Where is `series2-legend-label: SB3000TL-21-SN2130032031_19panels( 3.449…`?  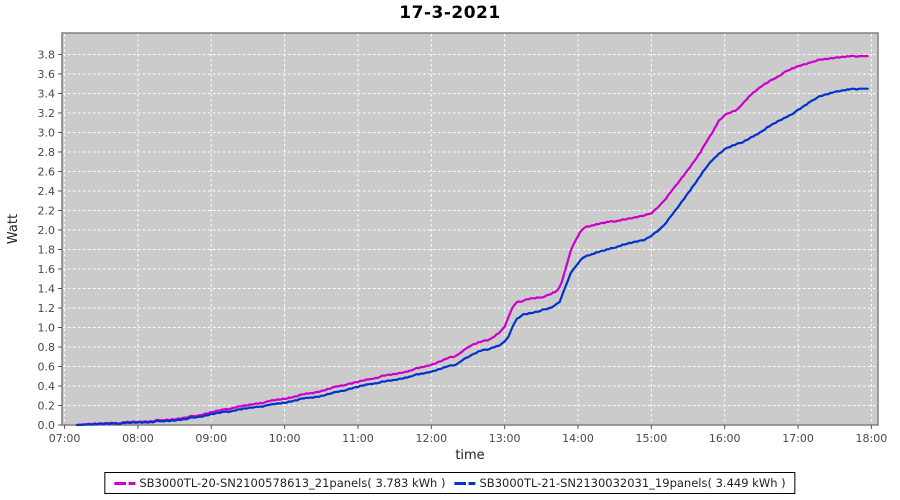 series2-legend-label: SB3000TL-21-SN2130032031_19panels( 3.449… is located at coordinates (632, 483).